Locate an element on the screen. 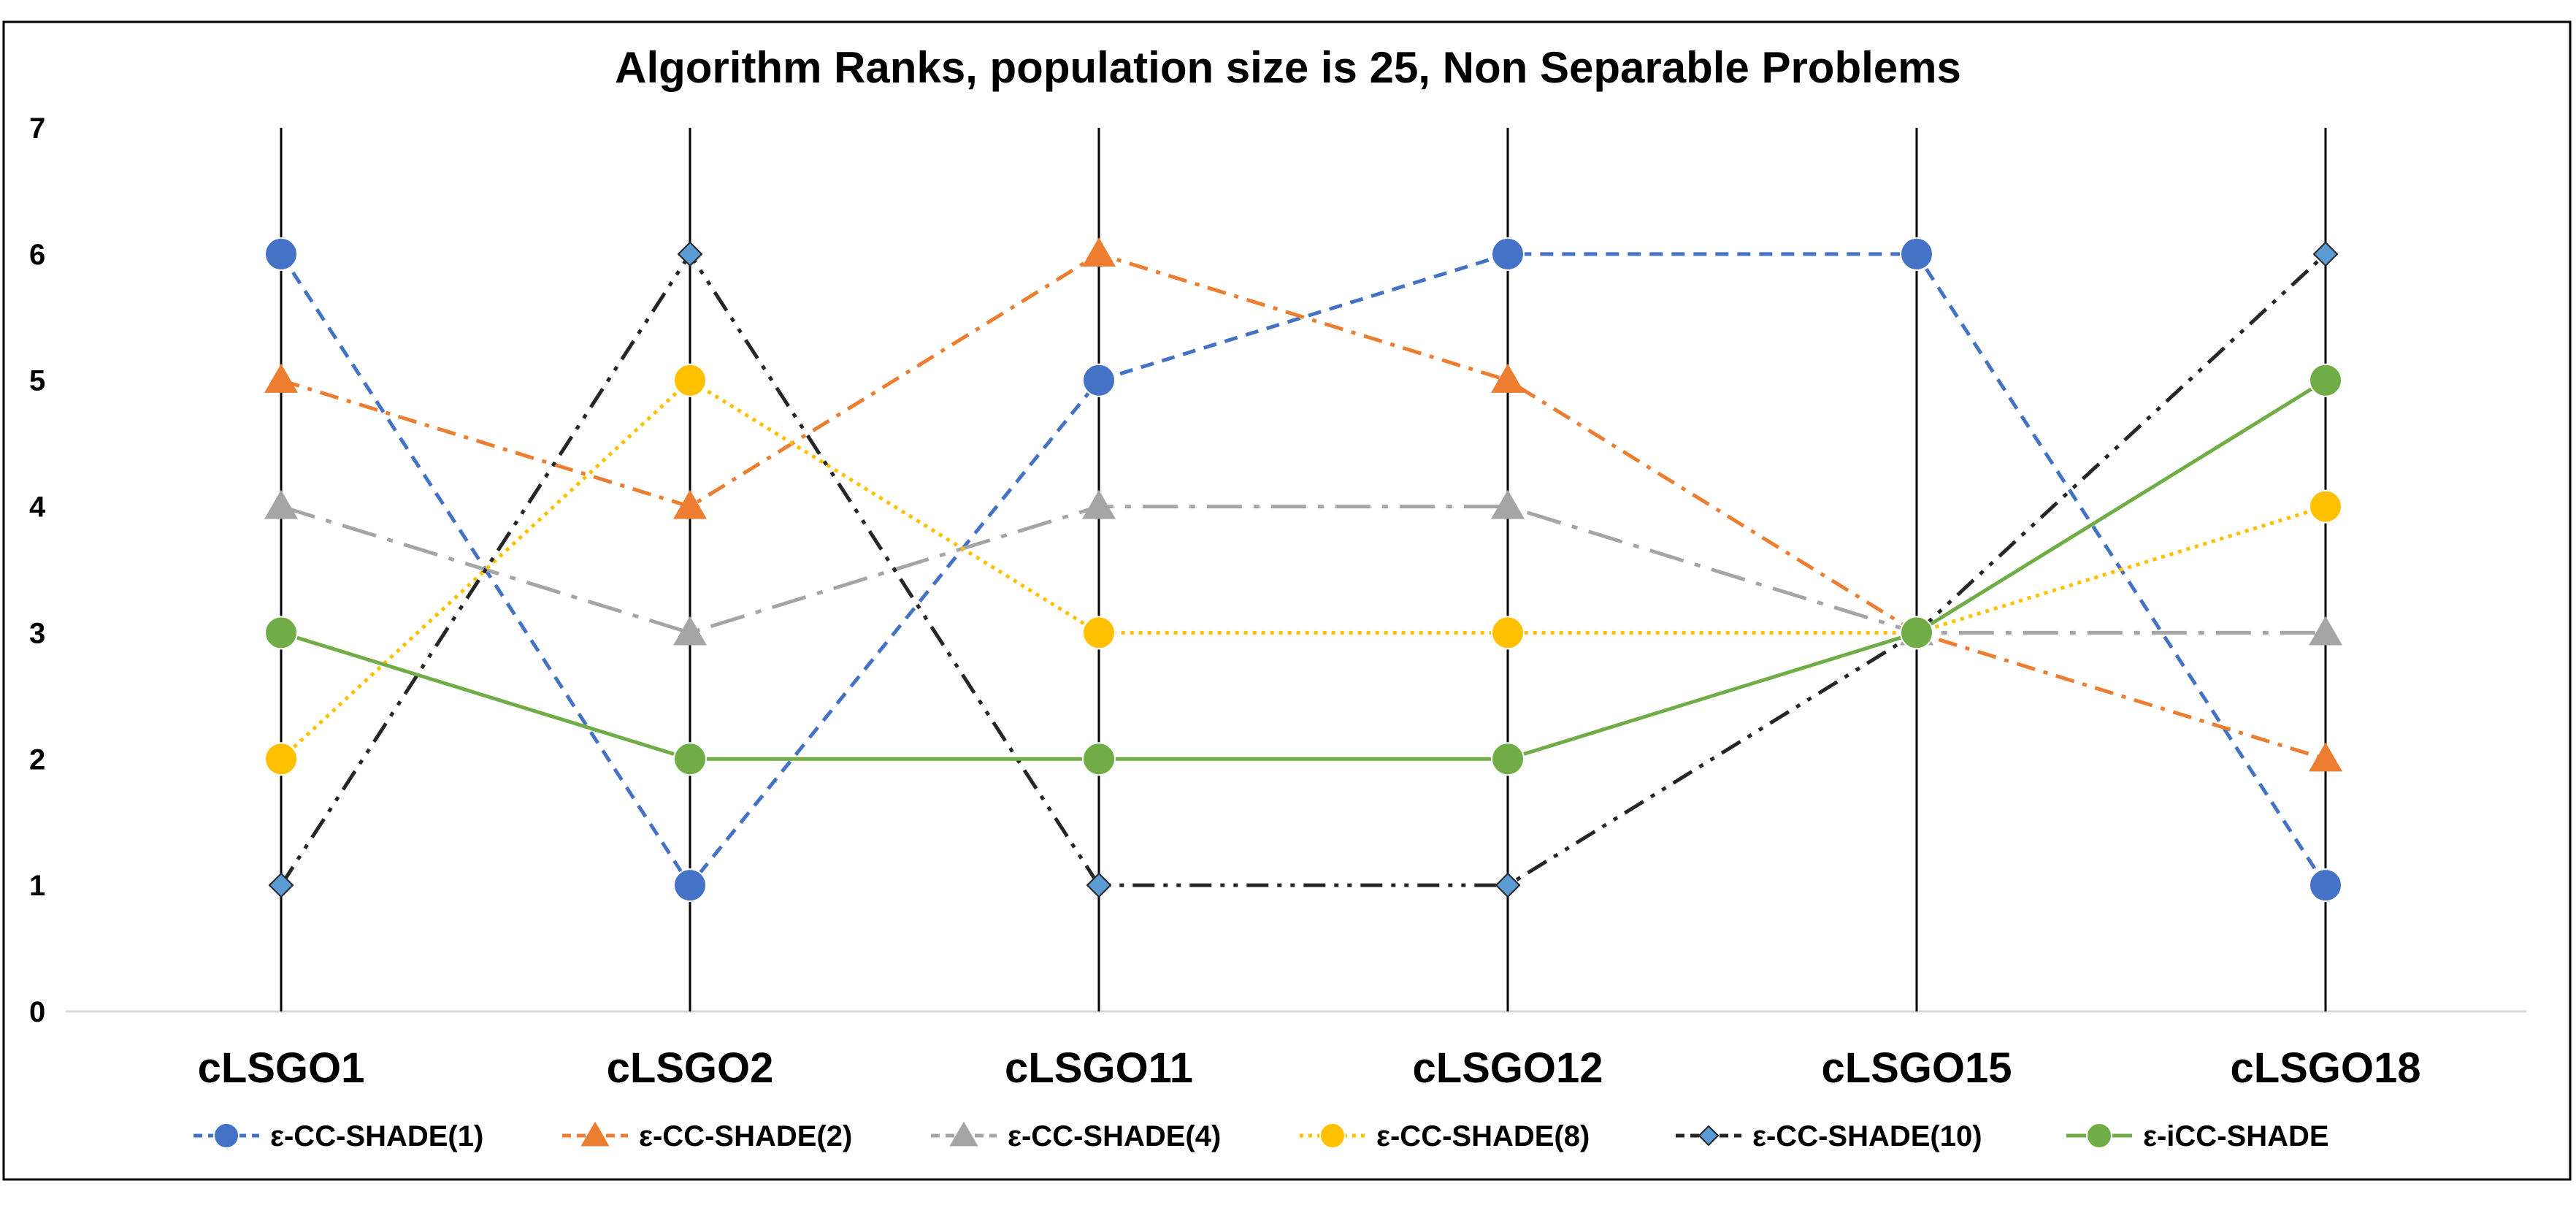  y-tick-label: 7 is located at coordinates (37, 128).